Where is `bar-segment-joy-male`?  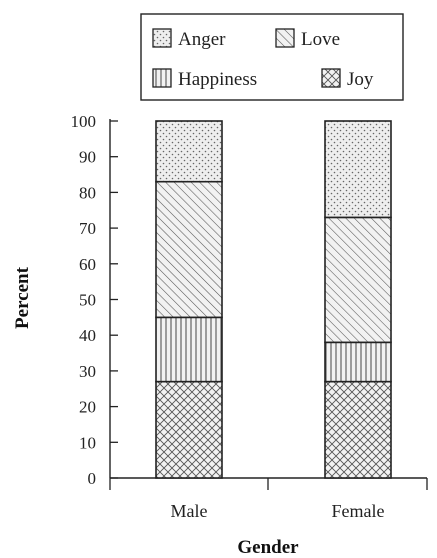
bar-segment-joy-male is located at coordinates (189, 429).